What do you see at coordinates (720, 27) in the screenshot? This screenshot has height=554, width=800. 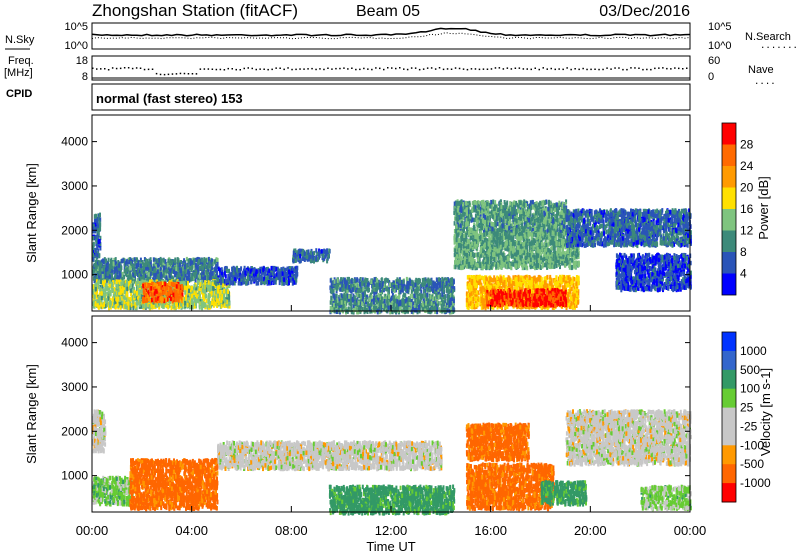 I see `noise-right-tick-hi: 10^5` at bounding box center [720, 27].